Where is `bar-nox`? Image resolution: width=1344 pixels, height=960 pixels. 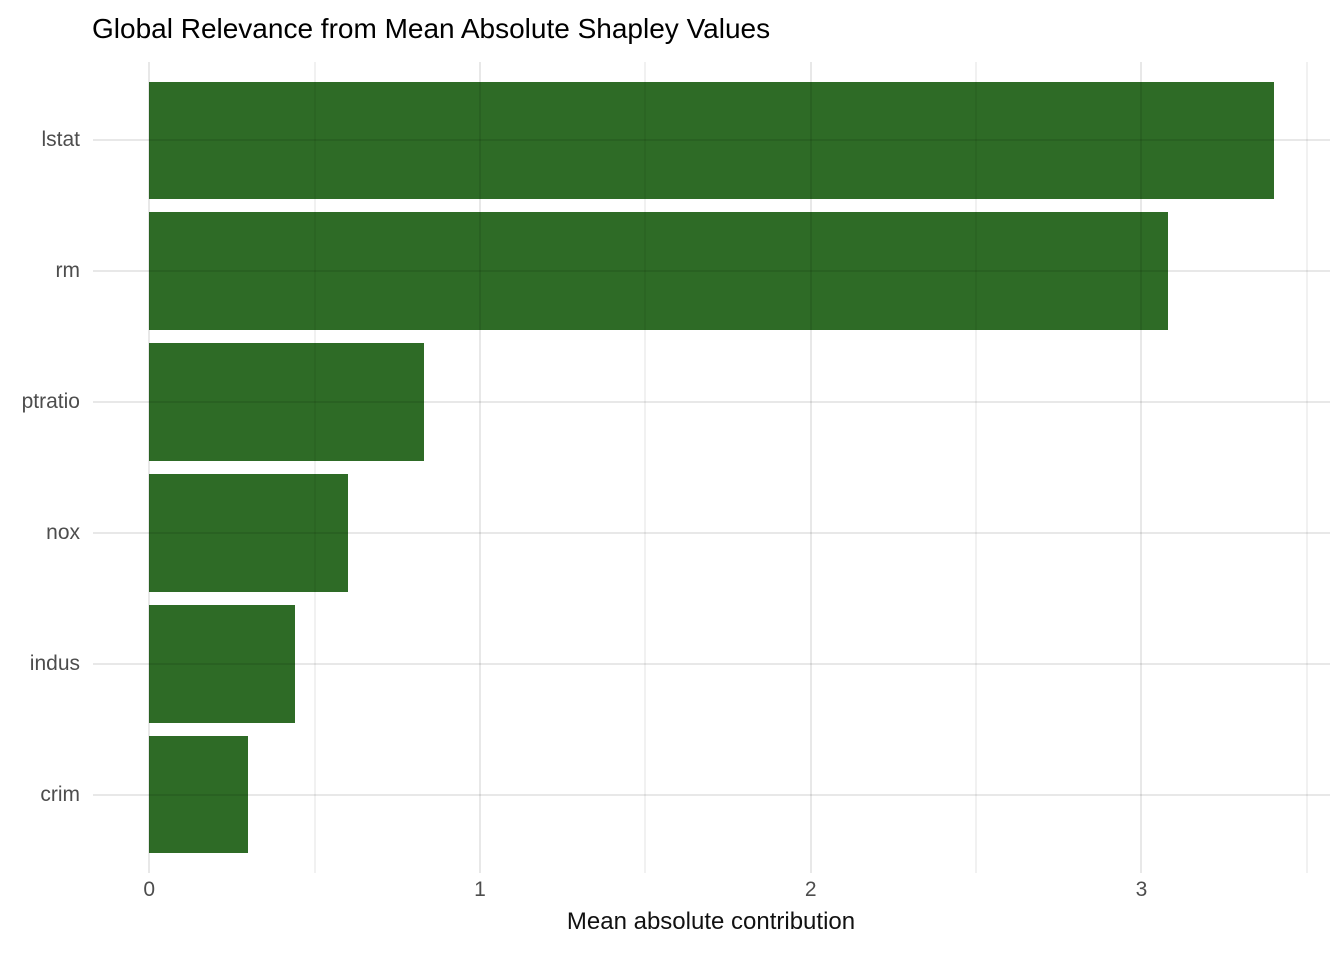 bar-nox is located at coordinates (248, 533).